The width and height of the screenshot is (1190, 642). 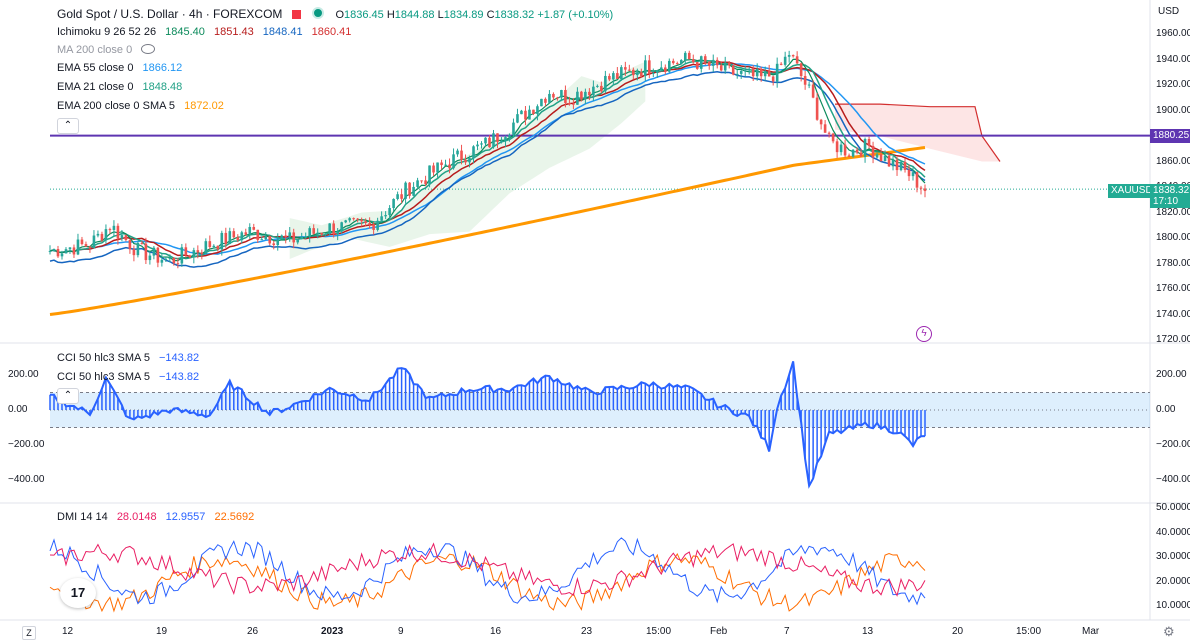 I want to click on ema21-value: 1848.48, so click(x=162, y=87).